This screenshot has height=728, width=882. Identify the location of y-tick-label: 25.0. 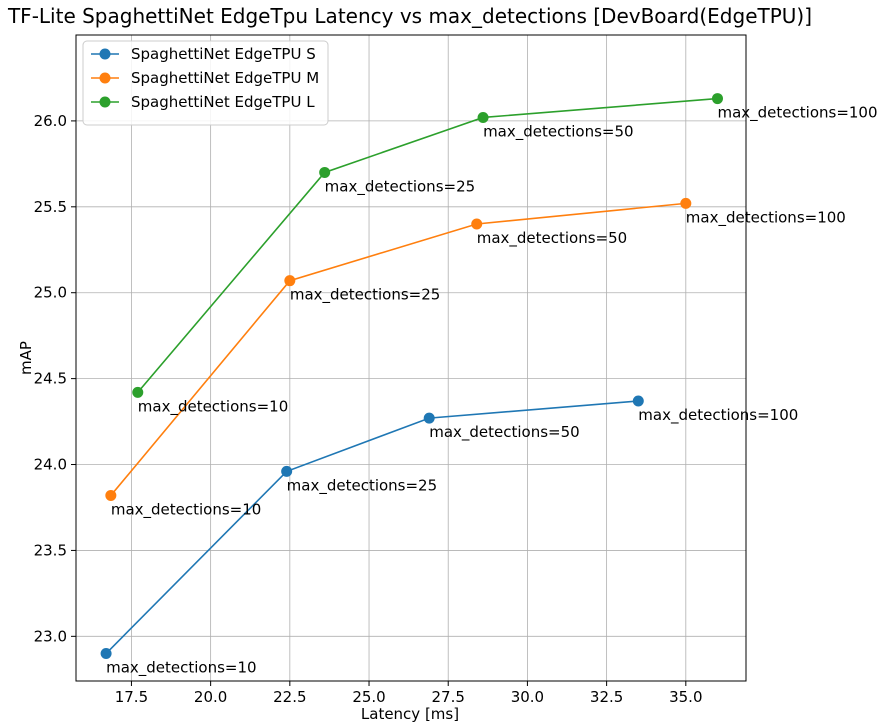
(50, 293).